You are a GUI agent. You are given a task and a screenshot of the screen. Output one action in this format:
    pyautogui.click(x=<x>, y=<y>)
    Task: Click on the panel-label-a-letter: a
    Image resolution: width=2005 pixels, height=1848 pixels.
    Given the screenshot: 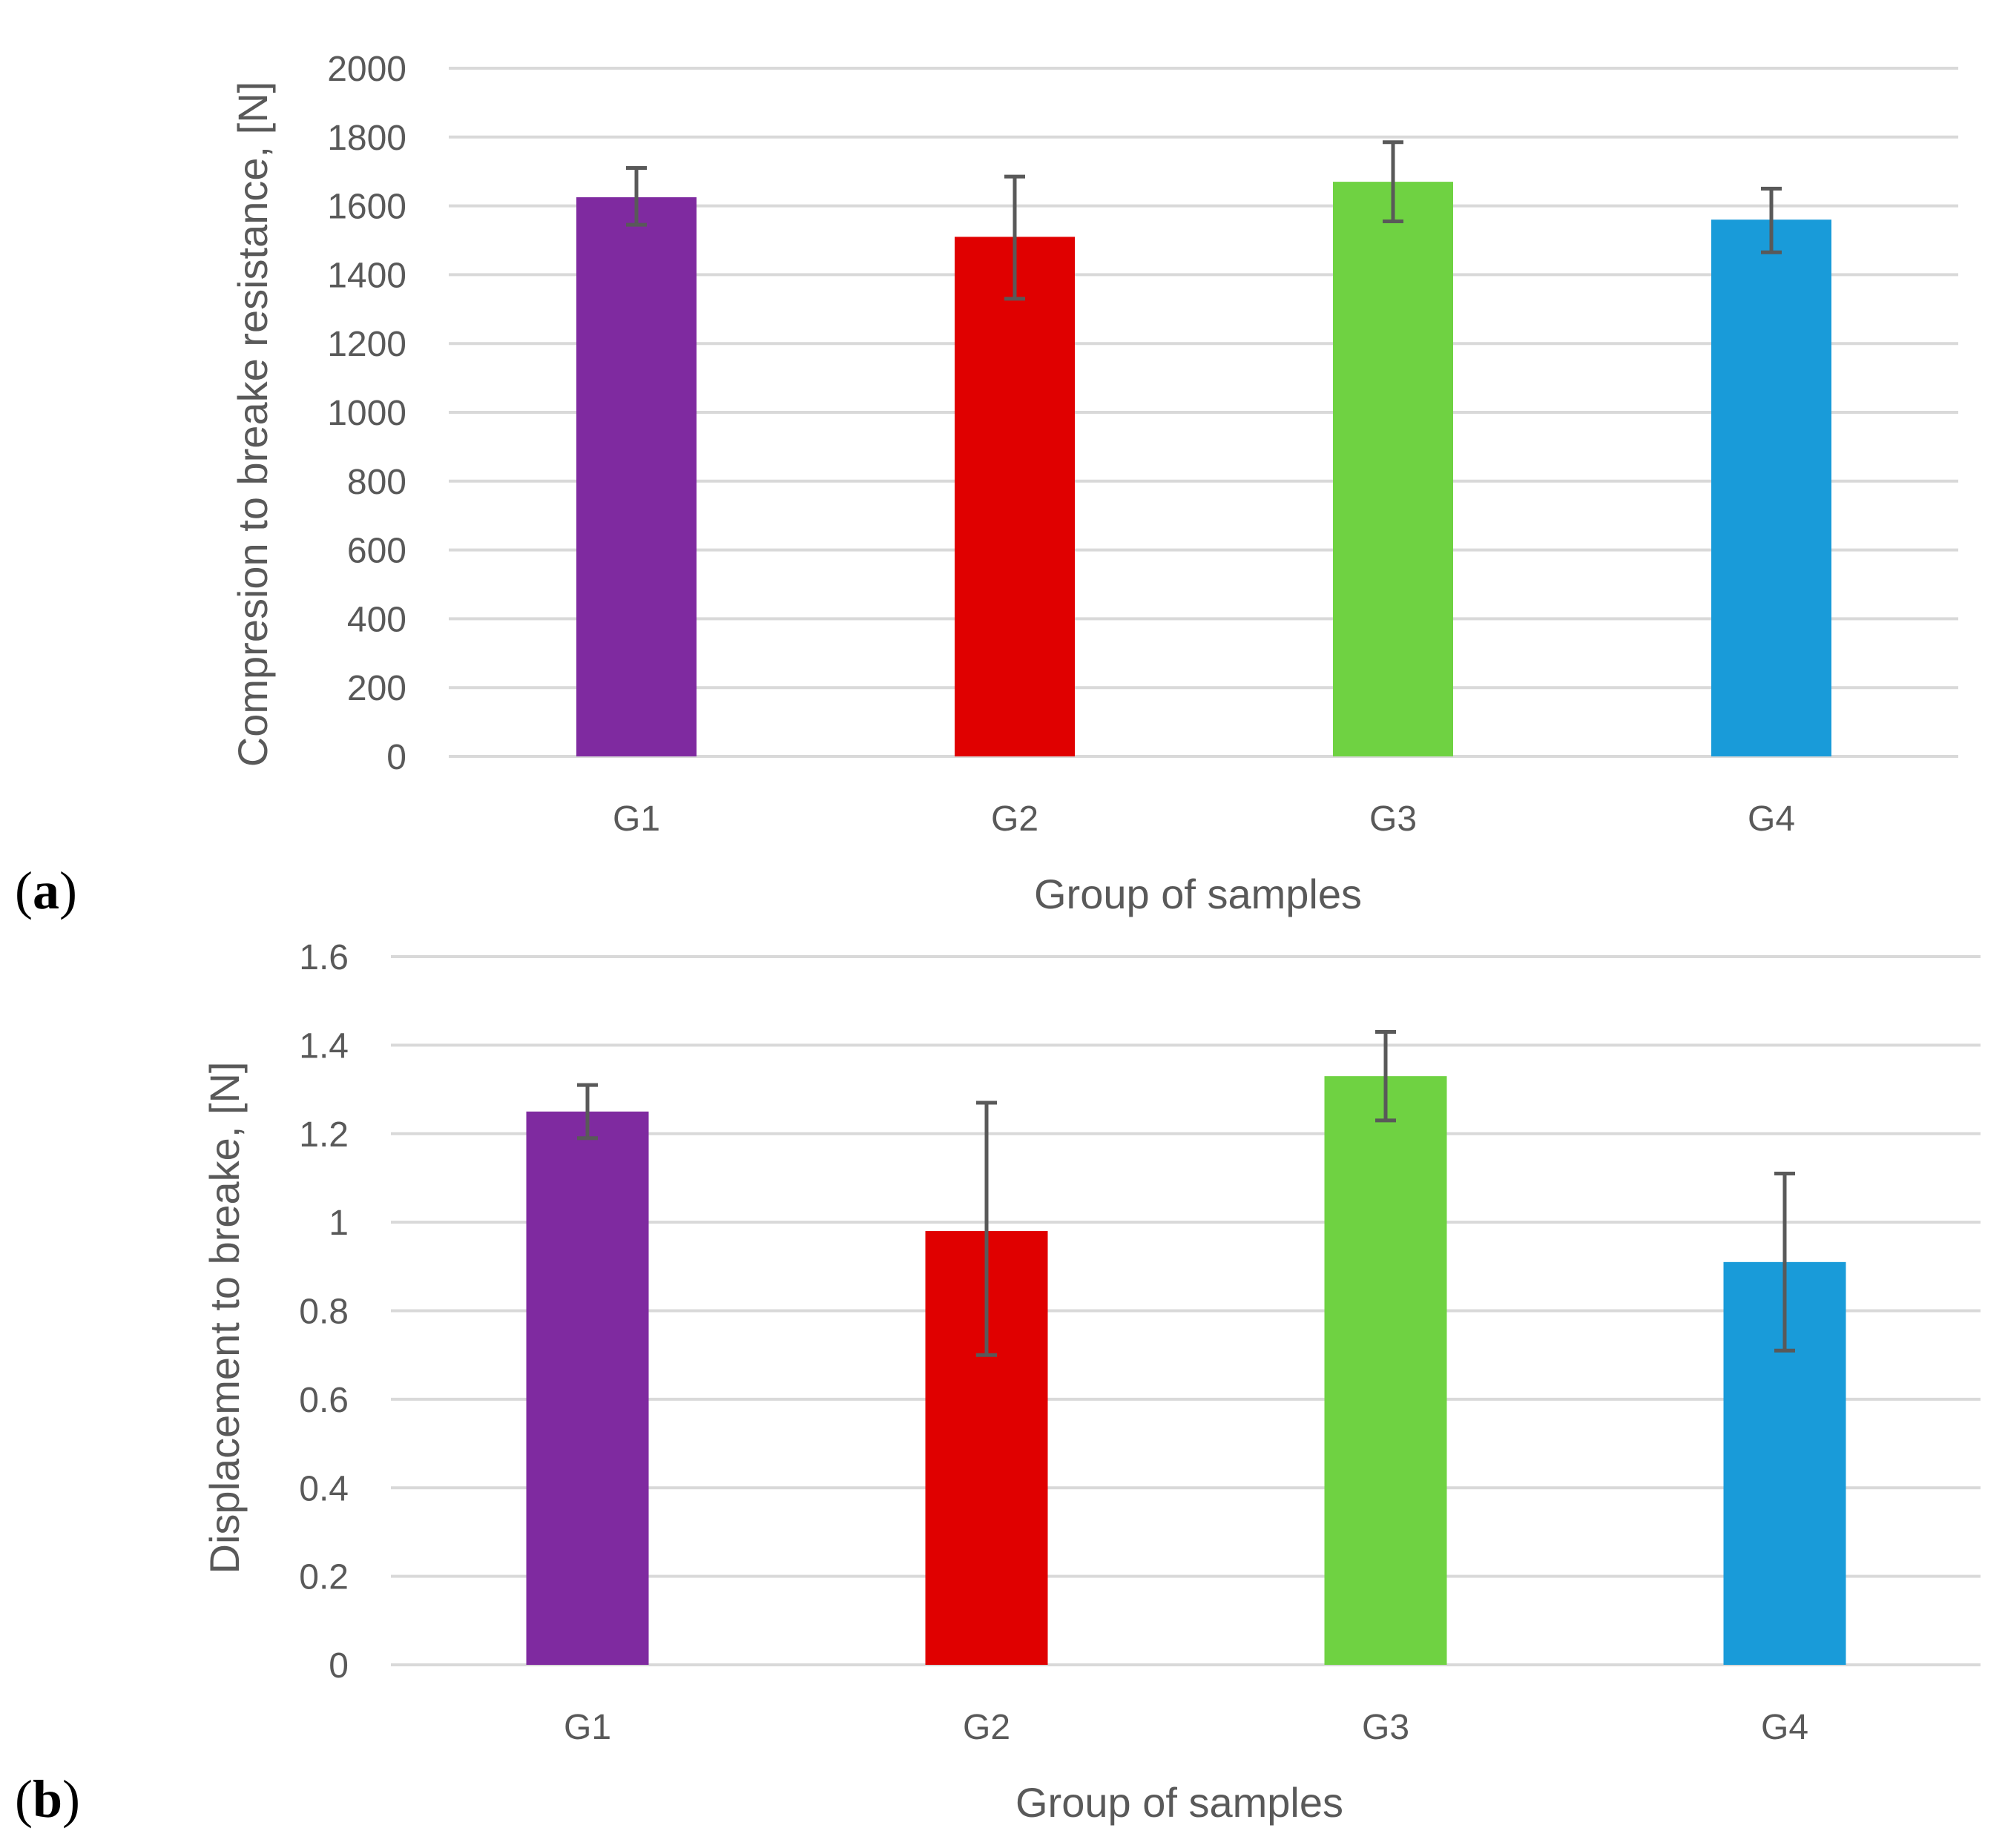 What is the action you would take?
    pyautogui.click(x=46, y=890)
    